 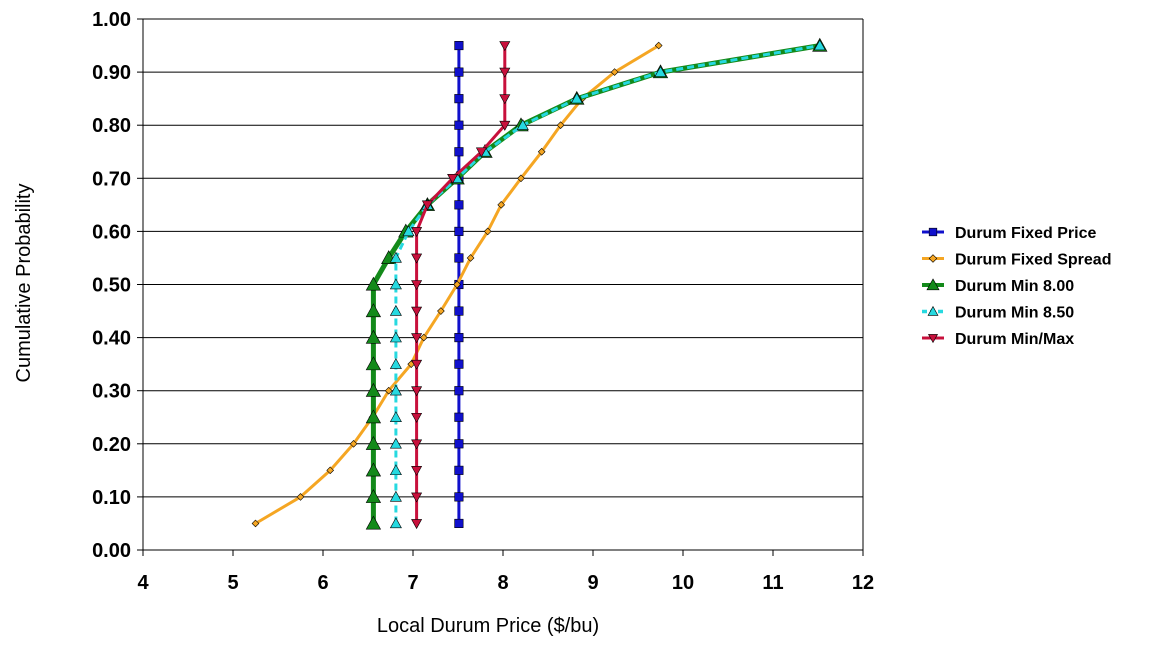 I want to click on legend-label: Durum Fixed Price, so click(x=1025, y=233).